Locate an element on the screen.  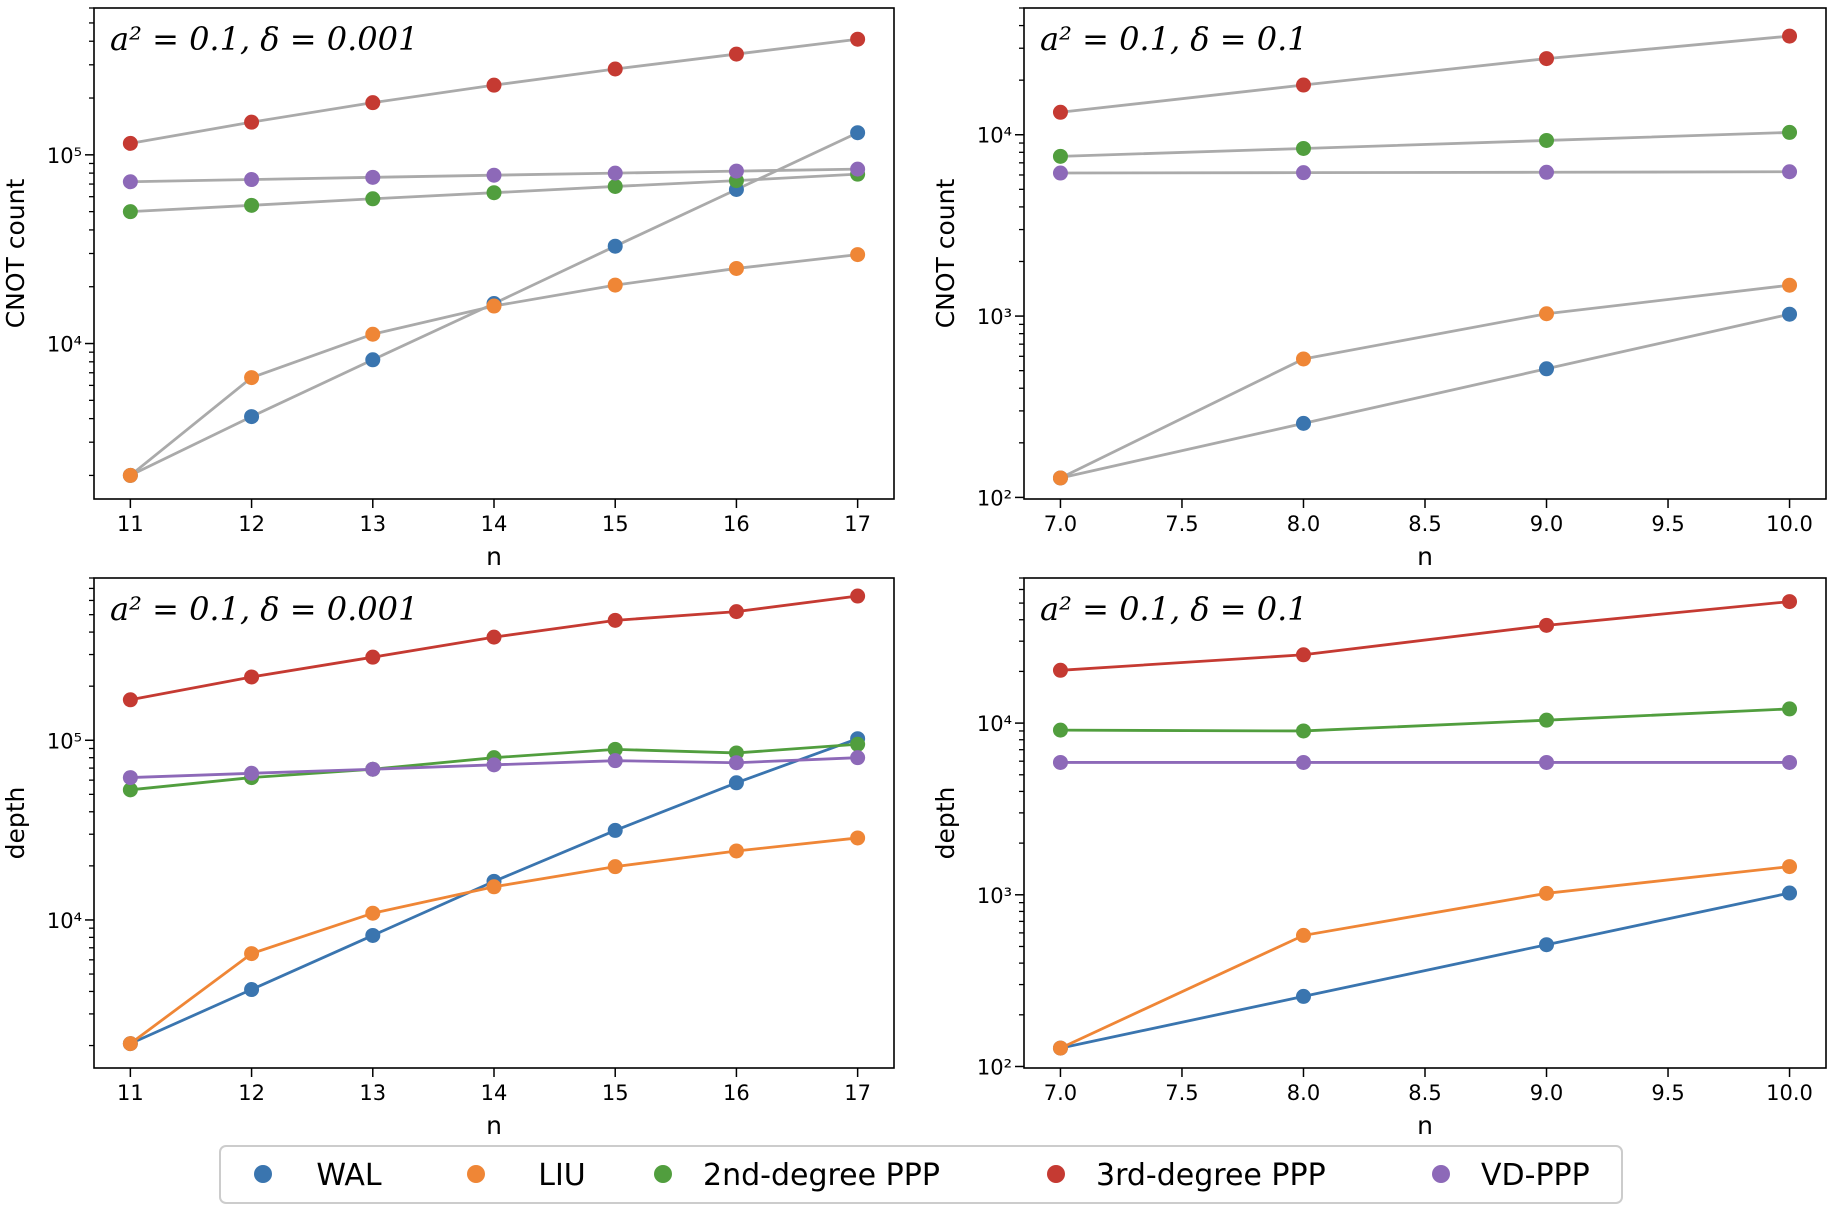
x-tick-label: 9.0 is located at coordinates (1546, 524).